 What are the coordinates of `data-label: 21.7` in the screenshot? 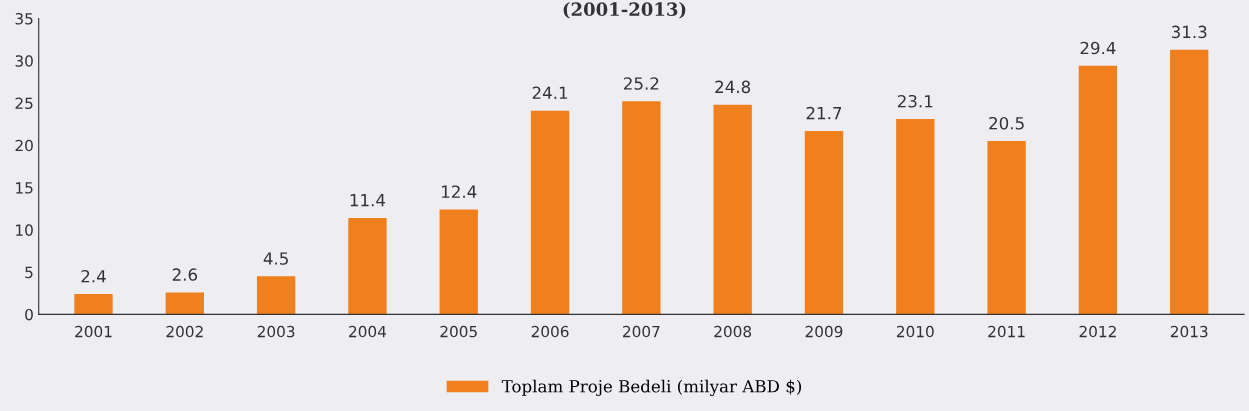 It's located at (824, 113).